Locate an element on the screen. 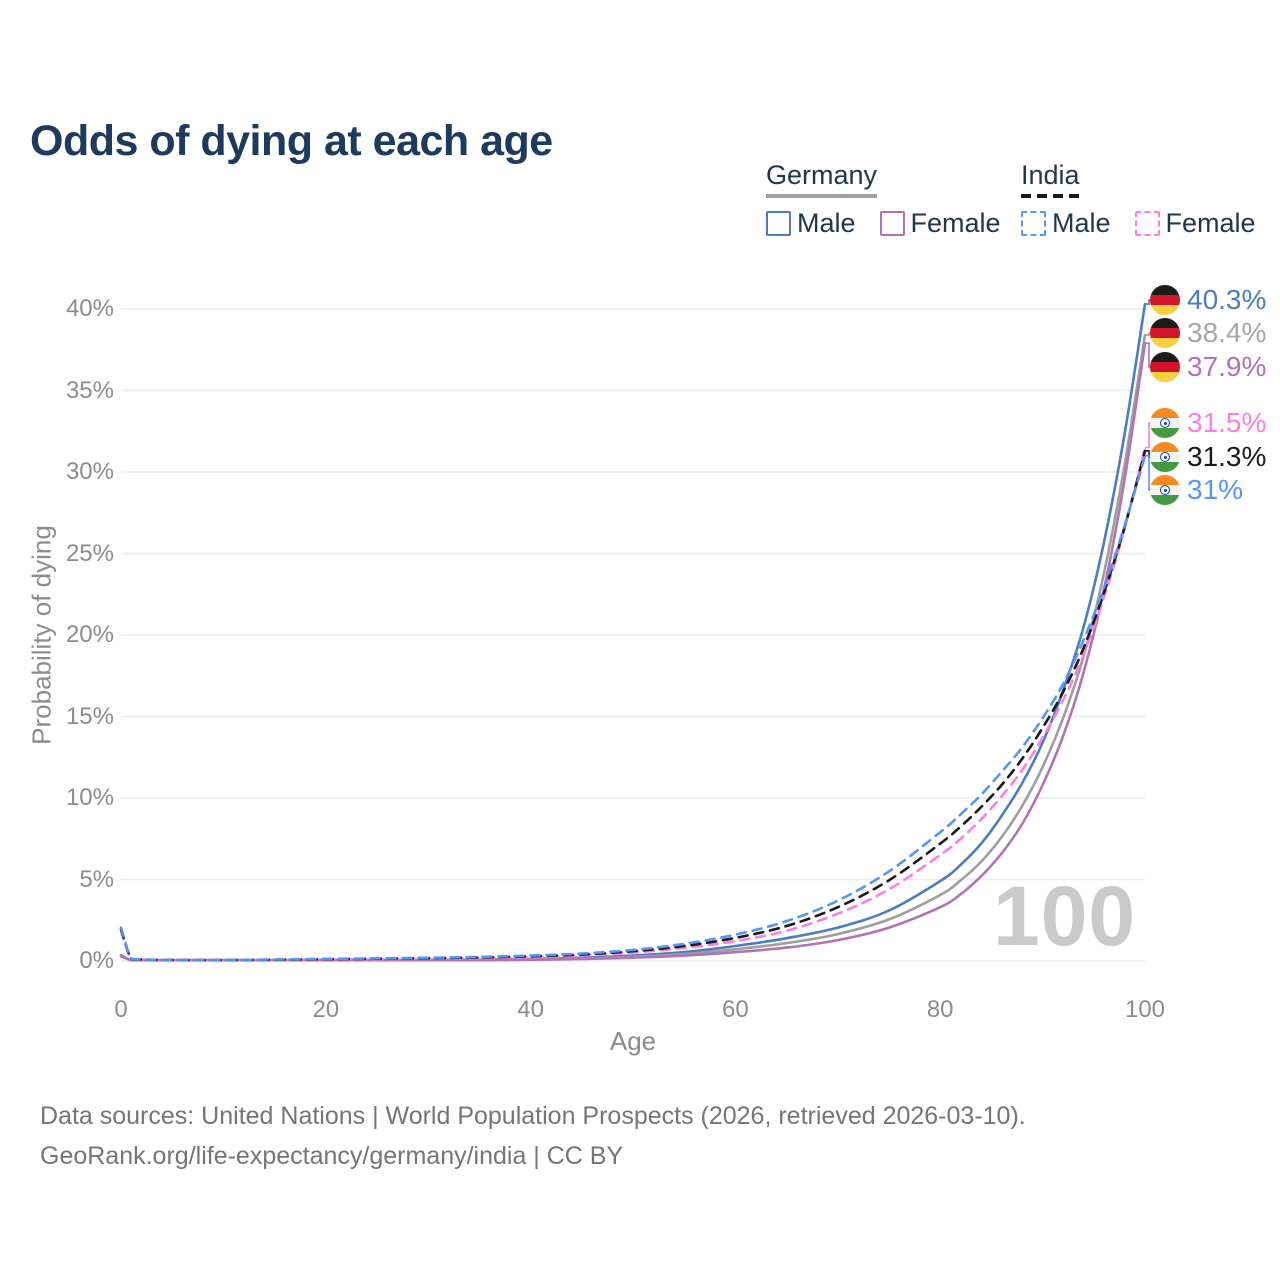 The height and width of the screenshot is (1280, 1280). x-tick-20: 20 is located at coordinates (326, 1009).